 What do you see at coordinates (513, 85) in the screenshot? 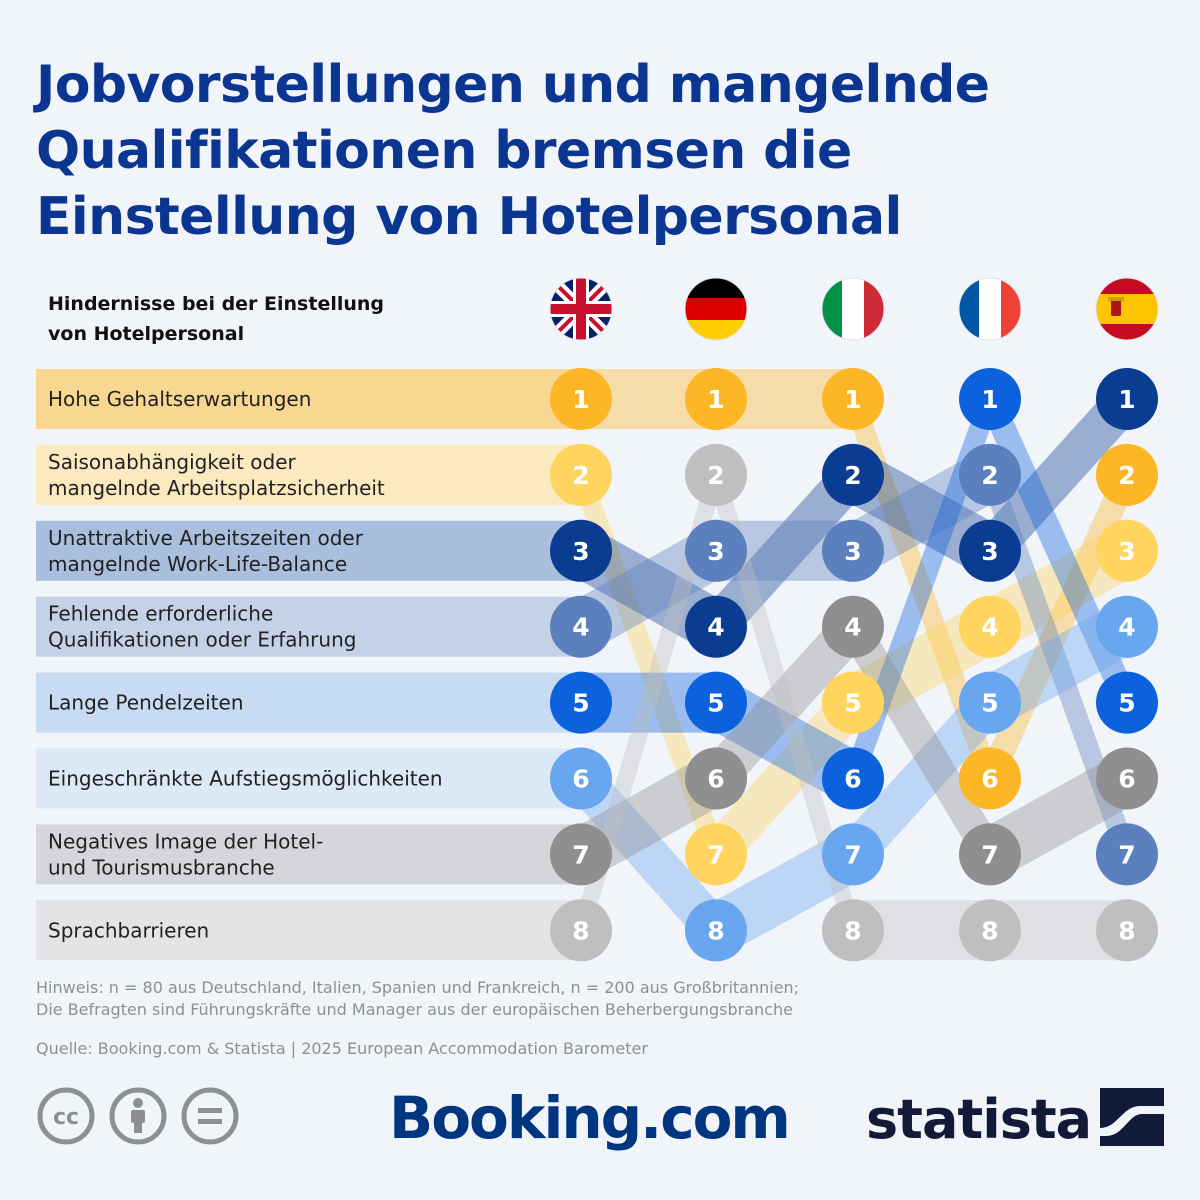
I see `title-line: Jobvorstellungen und mangelnde` at bounding box center [513, 85].